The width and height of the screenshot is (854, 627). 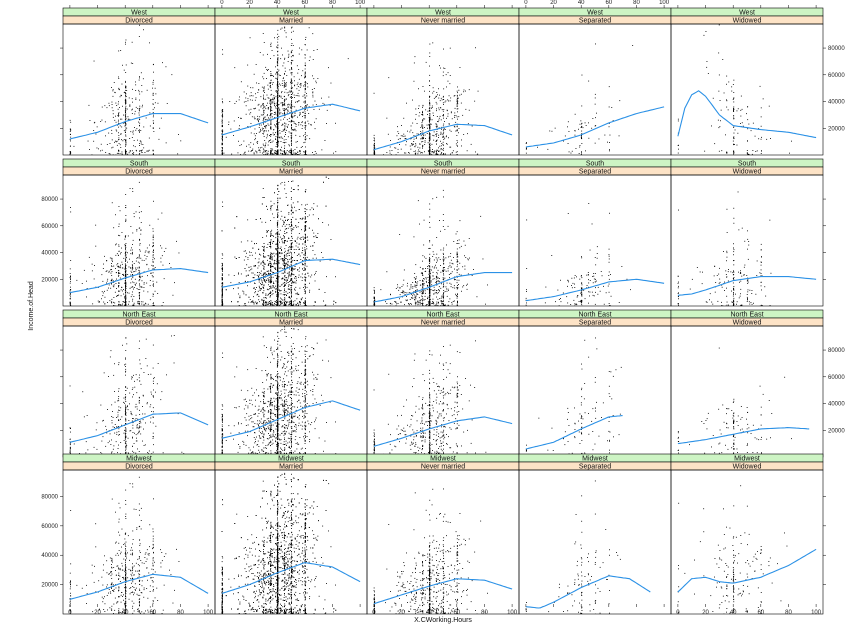 What do you see at coordinates (285, 90) in the screenshot?
I see `scatter-points` at bounding box center [285, 90].